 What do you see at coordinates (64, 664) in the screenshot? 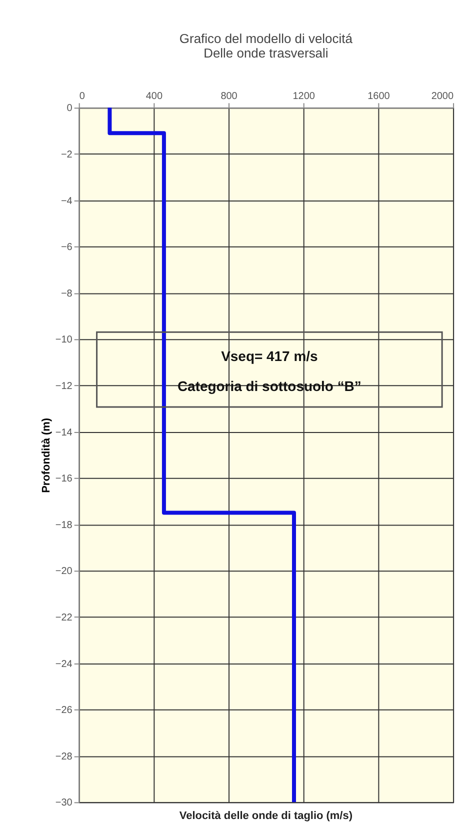
I see `y-tick-label: −24` at bounding box center [64, 664].